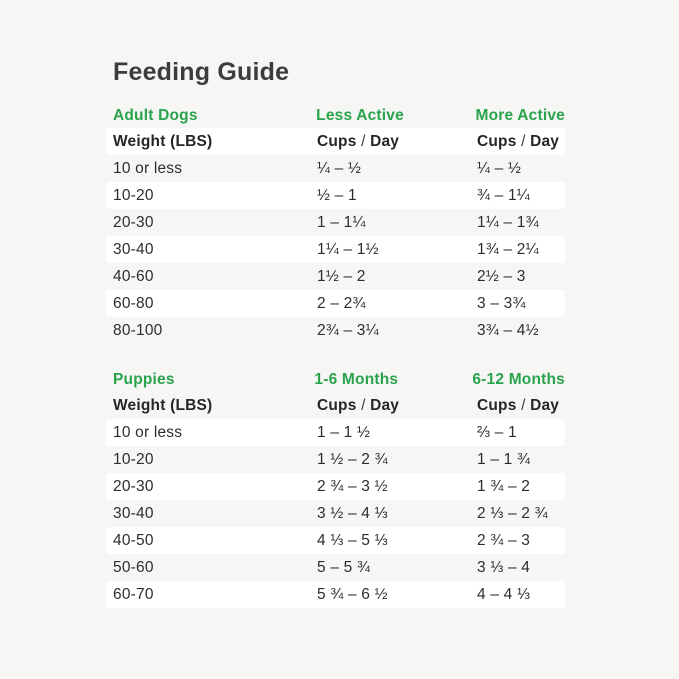 The width and height of the screenshot is (679, 679). What do you see at coordinates (144, 379) in the screenshot?
I see `section-title-puppies: Puppies` at bounding box center [144, 379].